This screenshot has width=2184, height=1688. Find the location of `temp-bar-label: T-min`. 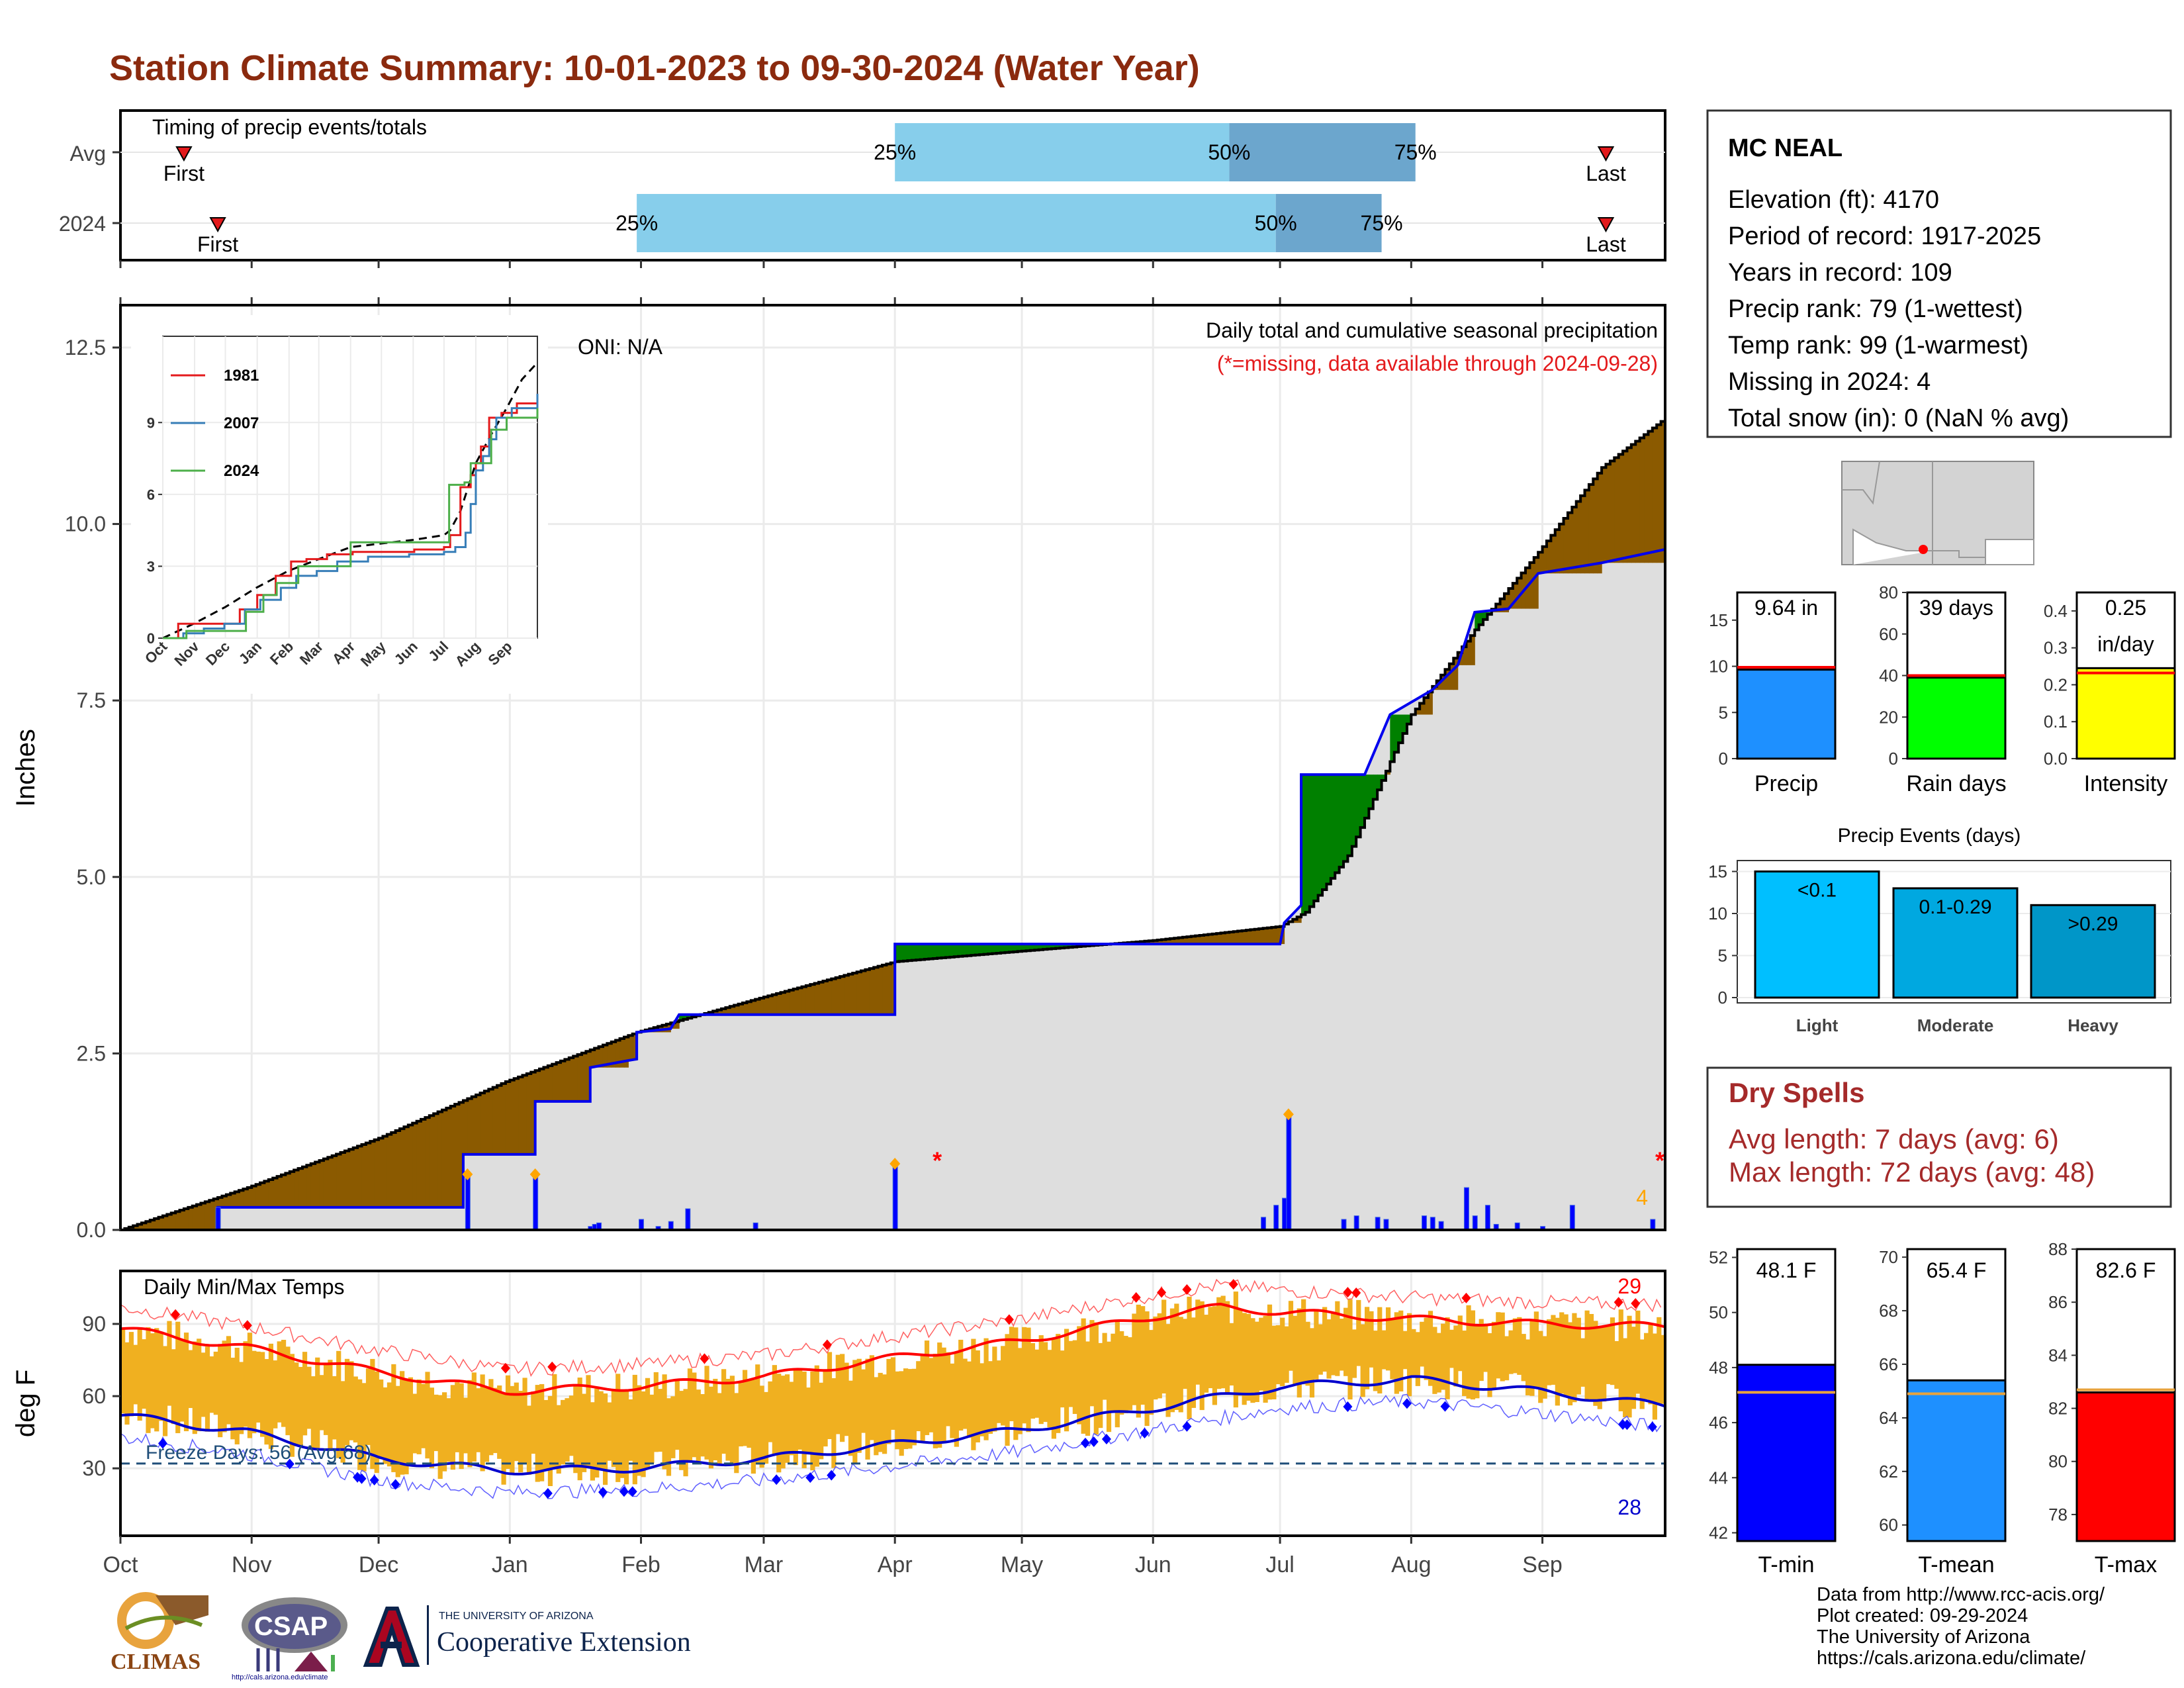

temp-bar-label: T-min is located at coordinates (1786, 1564).